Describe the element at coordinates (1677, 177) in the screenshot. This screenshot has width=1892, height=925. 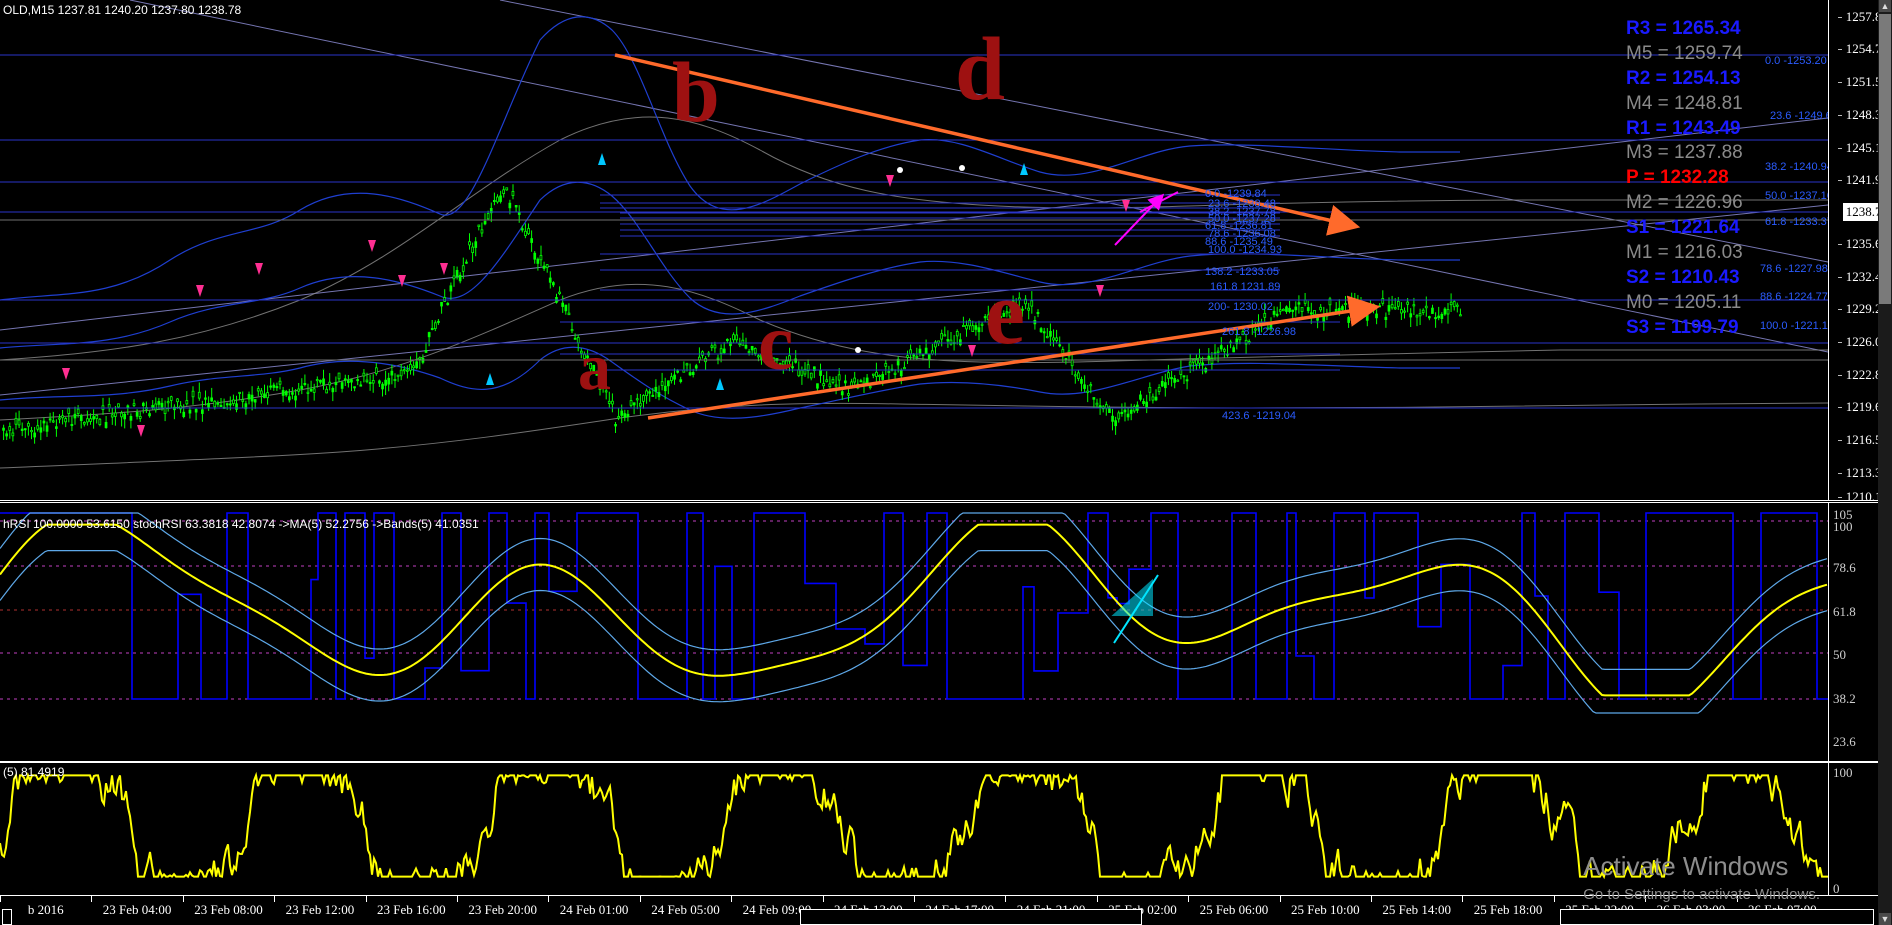
I see `pivot-p: P = 1232.28` at that location.